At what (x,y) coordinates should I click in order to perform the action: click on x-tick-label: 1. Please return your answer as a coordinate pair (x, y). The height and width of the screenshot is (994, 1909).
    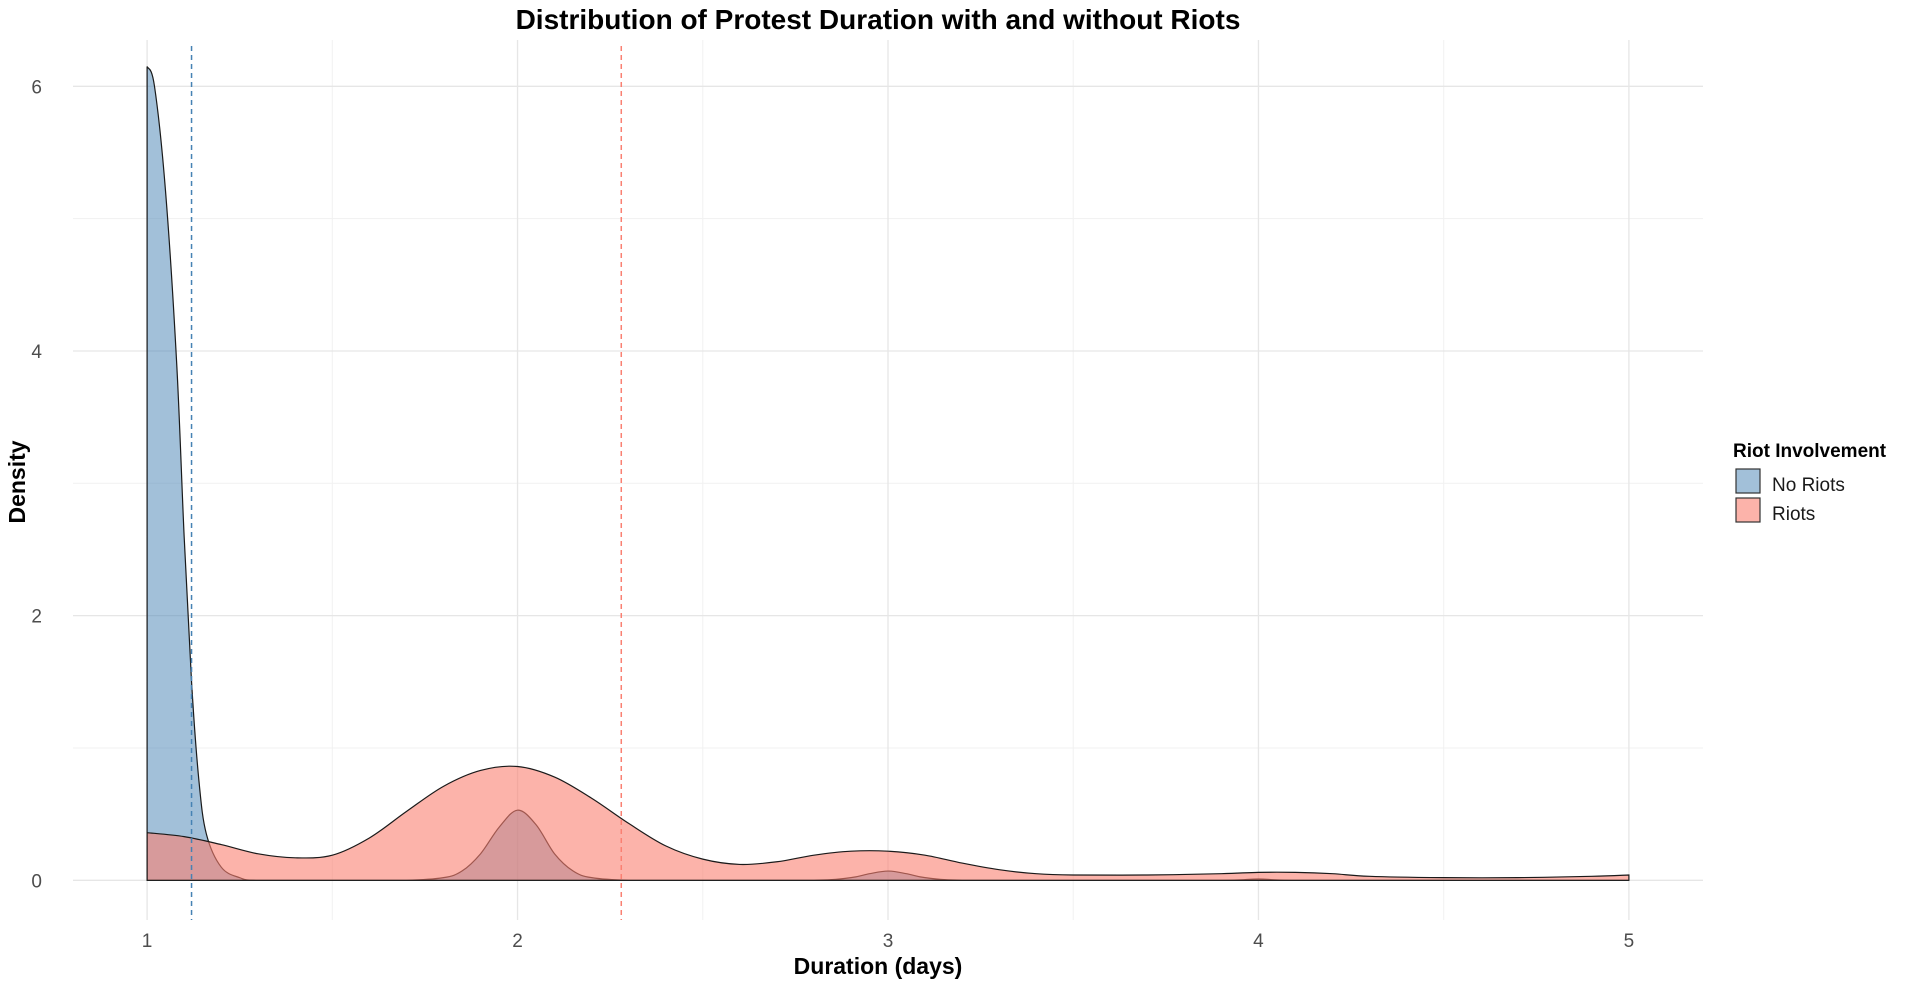
    Looking at the image, I should click on (147, 941).